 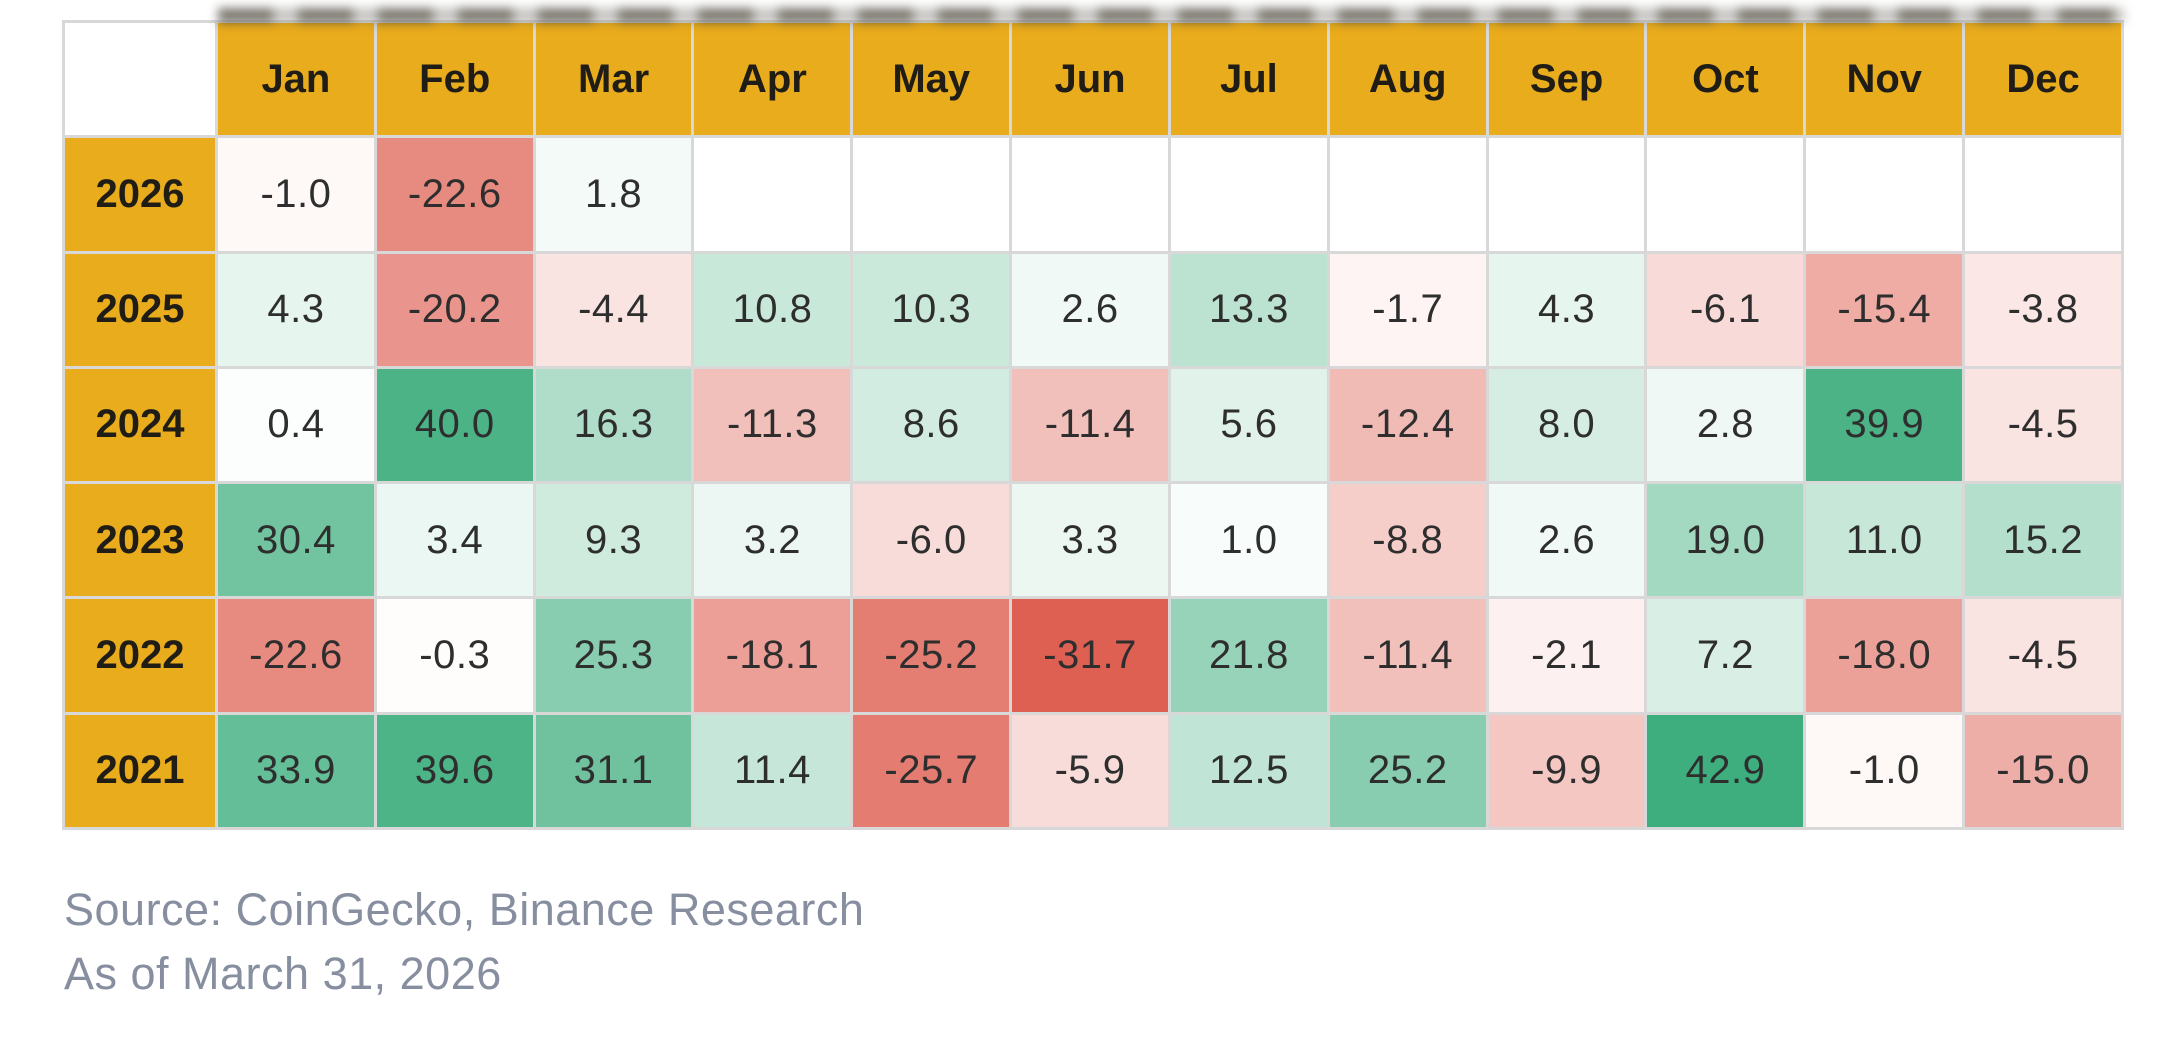 I want to click on return-cell-2021-nov: -1.0, so click(x=1884, y=770).